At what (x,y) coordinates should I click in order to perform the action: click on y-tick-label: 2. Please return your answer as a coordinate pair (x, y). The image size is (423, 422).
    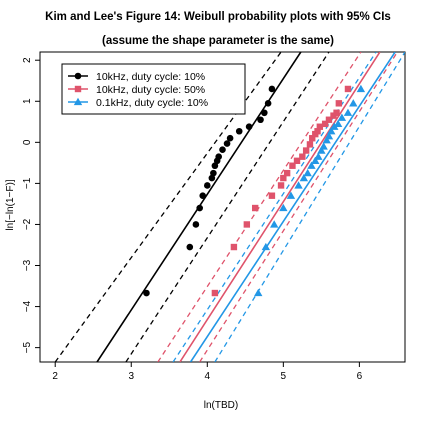
    Looking at the image, I should click on (27, 60).